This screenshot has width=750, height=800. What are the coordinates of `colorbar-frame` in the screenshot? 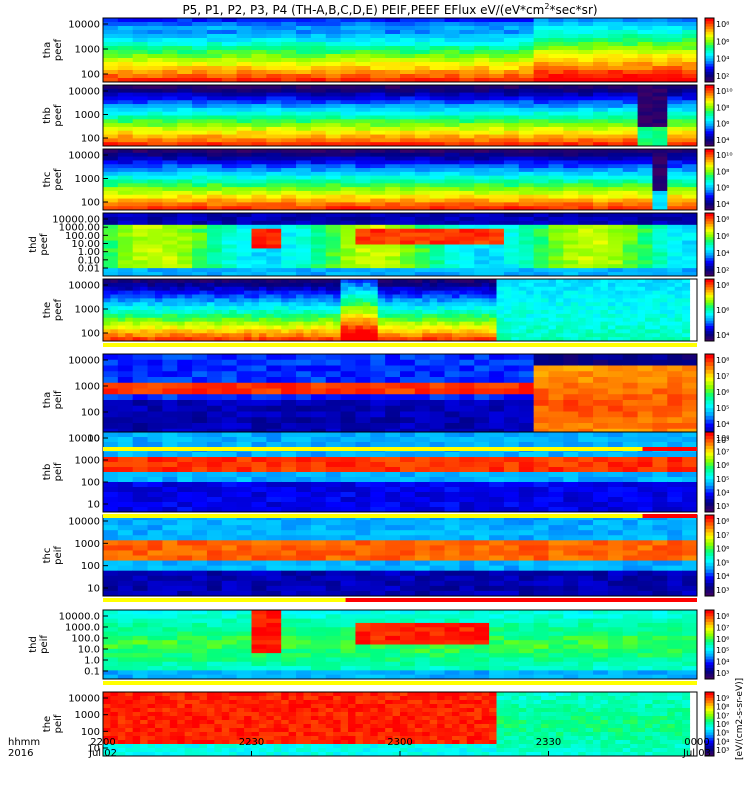 It's located at (709, 179).